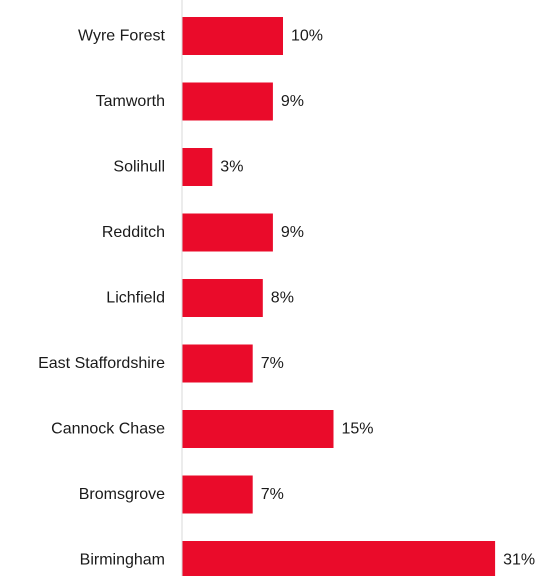 This screenshot has height=581, width=551. I want to click on value-label: 3%, so click(231, 167).